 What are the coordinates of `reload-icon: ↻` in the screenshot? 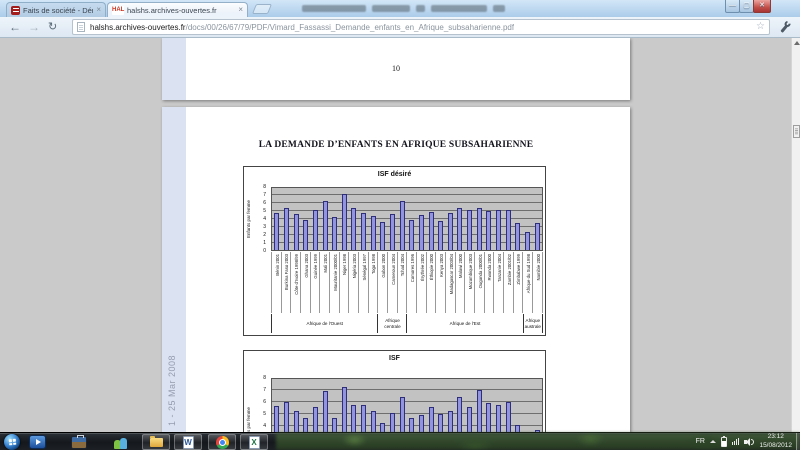 It's located at (53, 27).